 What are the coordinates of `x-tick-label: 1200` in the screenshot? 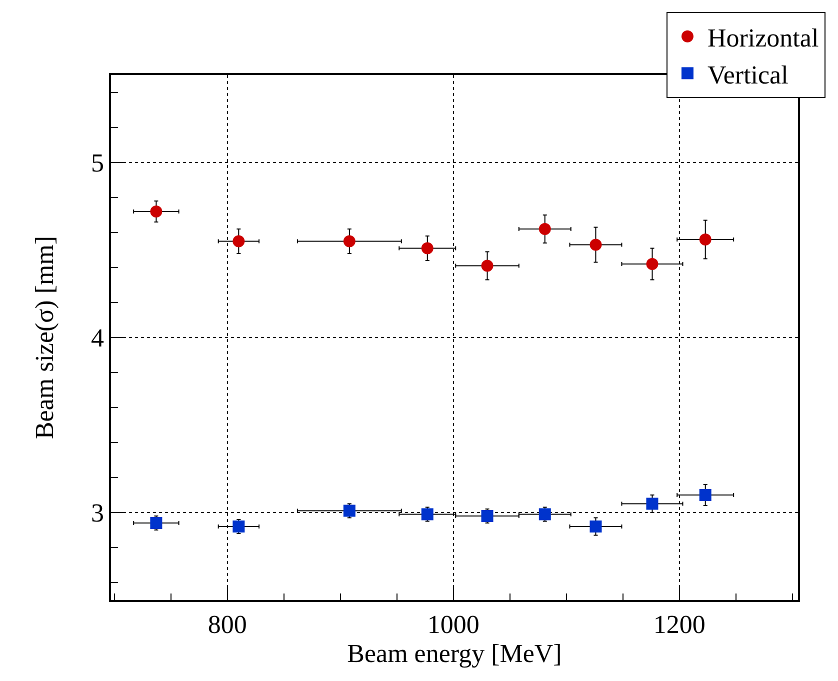 It's located at (679, 624).